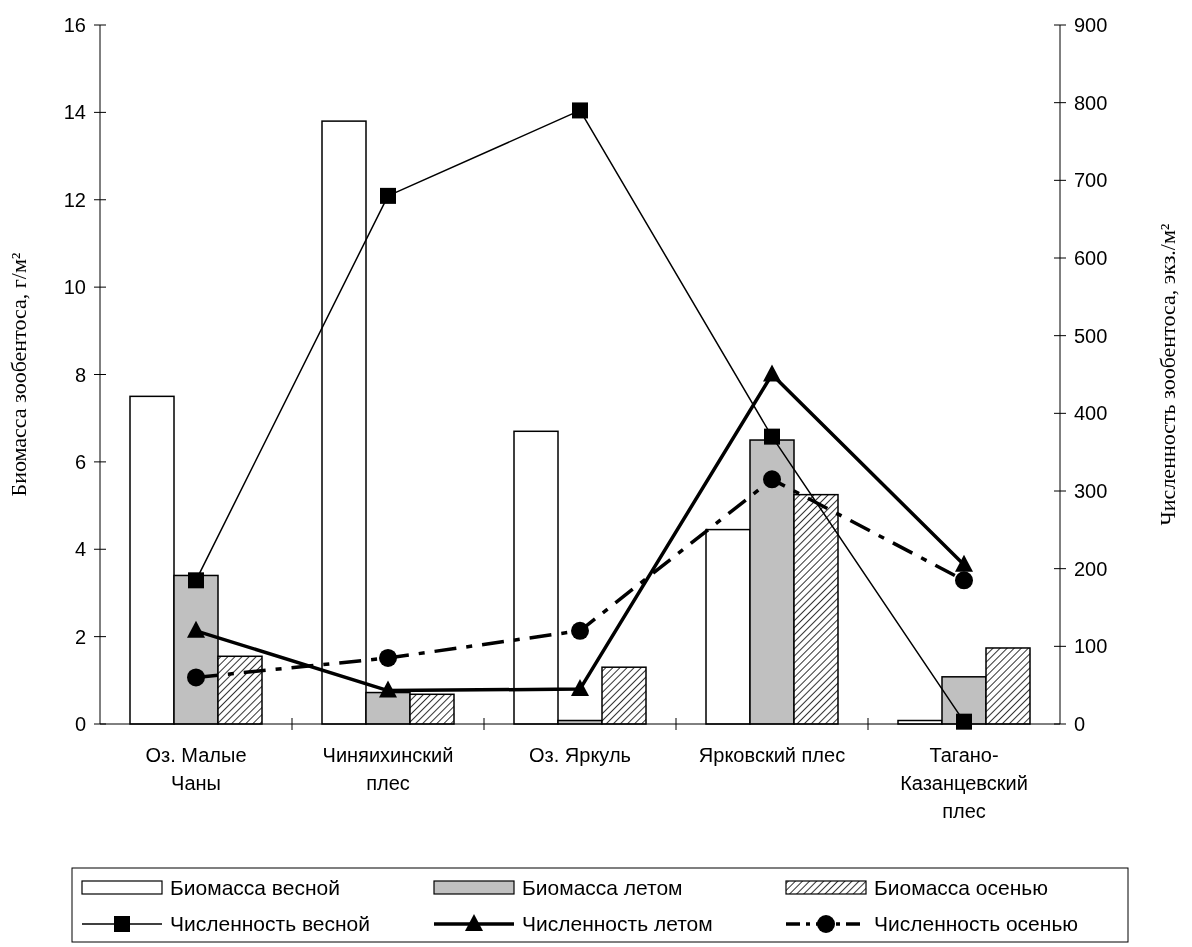 This screenshot has width=1192, height=947. What do you see at coordinates (1091, 180) in the screenshot?
I see `y2-tick-label: 700` at bounding box center [1091, 180].